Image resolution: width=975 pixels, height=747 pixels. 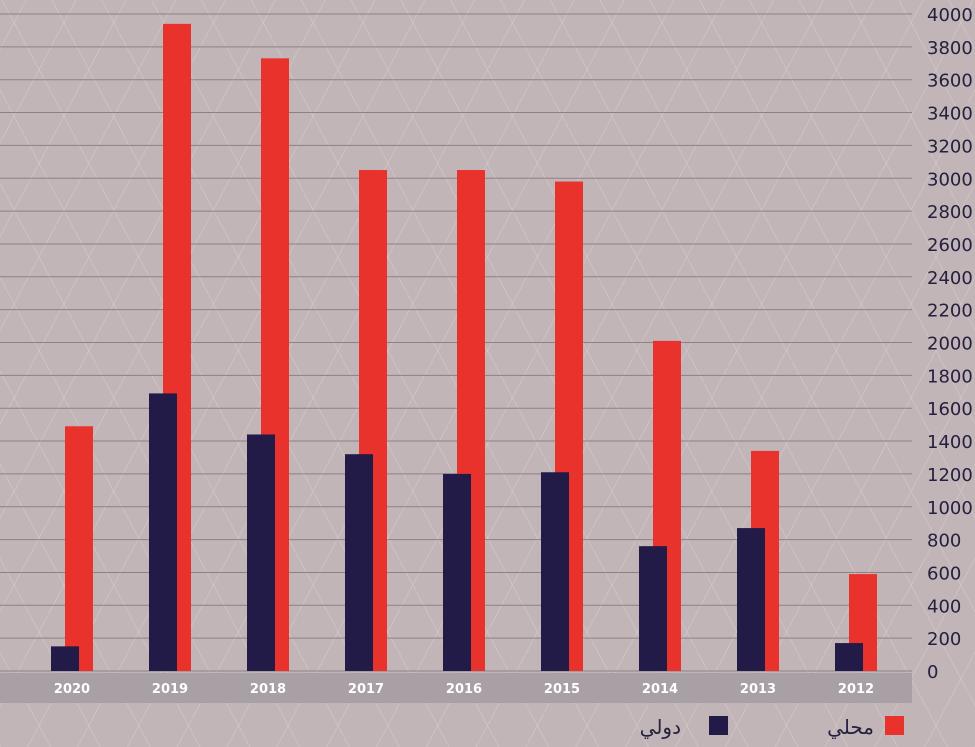 What do you see at coordinates (950, 179) in the screenshot?
I see `y-tick-label: 3000` at bounding box center [950, 179].